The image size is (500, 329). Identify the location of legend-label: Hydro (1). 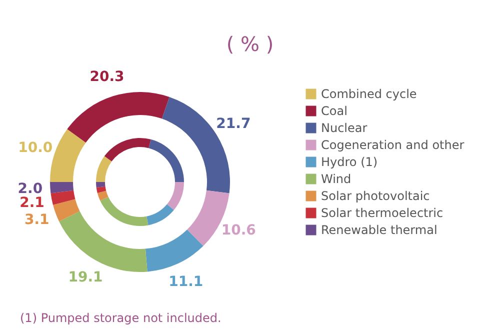
(349, 162).